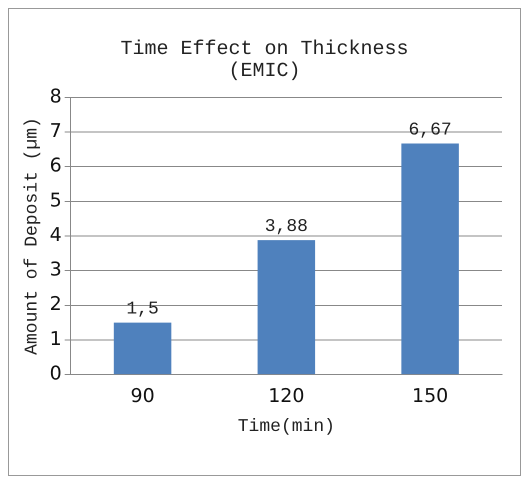  I want to click on y-tick-label: 5, so click(56, 200).